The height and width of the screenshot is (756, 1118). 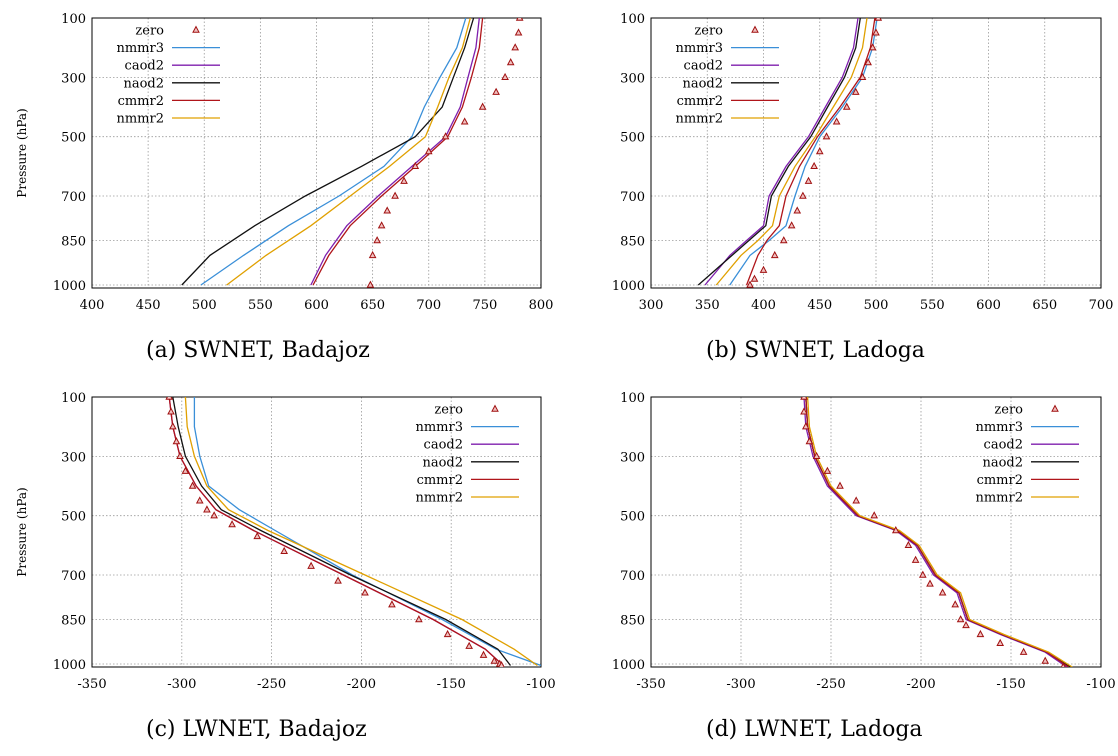 I want to click on x-tick-label: 550, so click(x=260, y=305).